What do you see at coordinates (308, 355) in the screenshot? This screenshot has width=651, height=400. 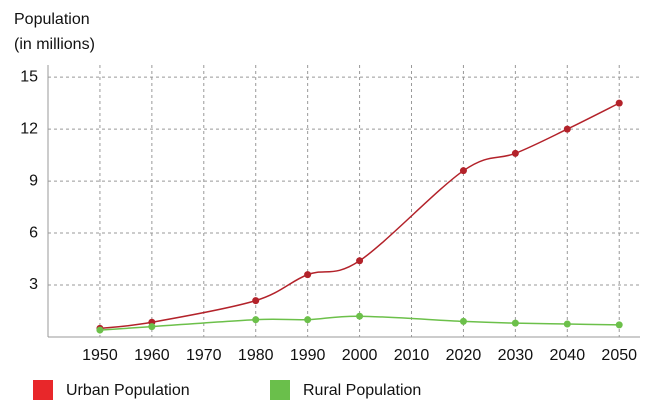 I see `x-tick-label: 1990` at bounding box center [308, 355].